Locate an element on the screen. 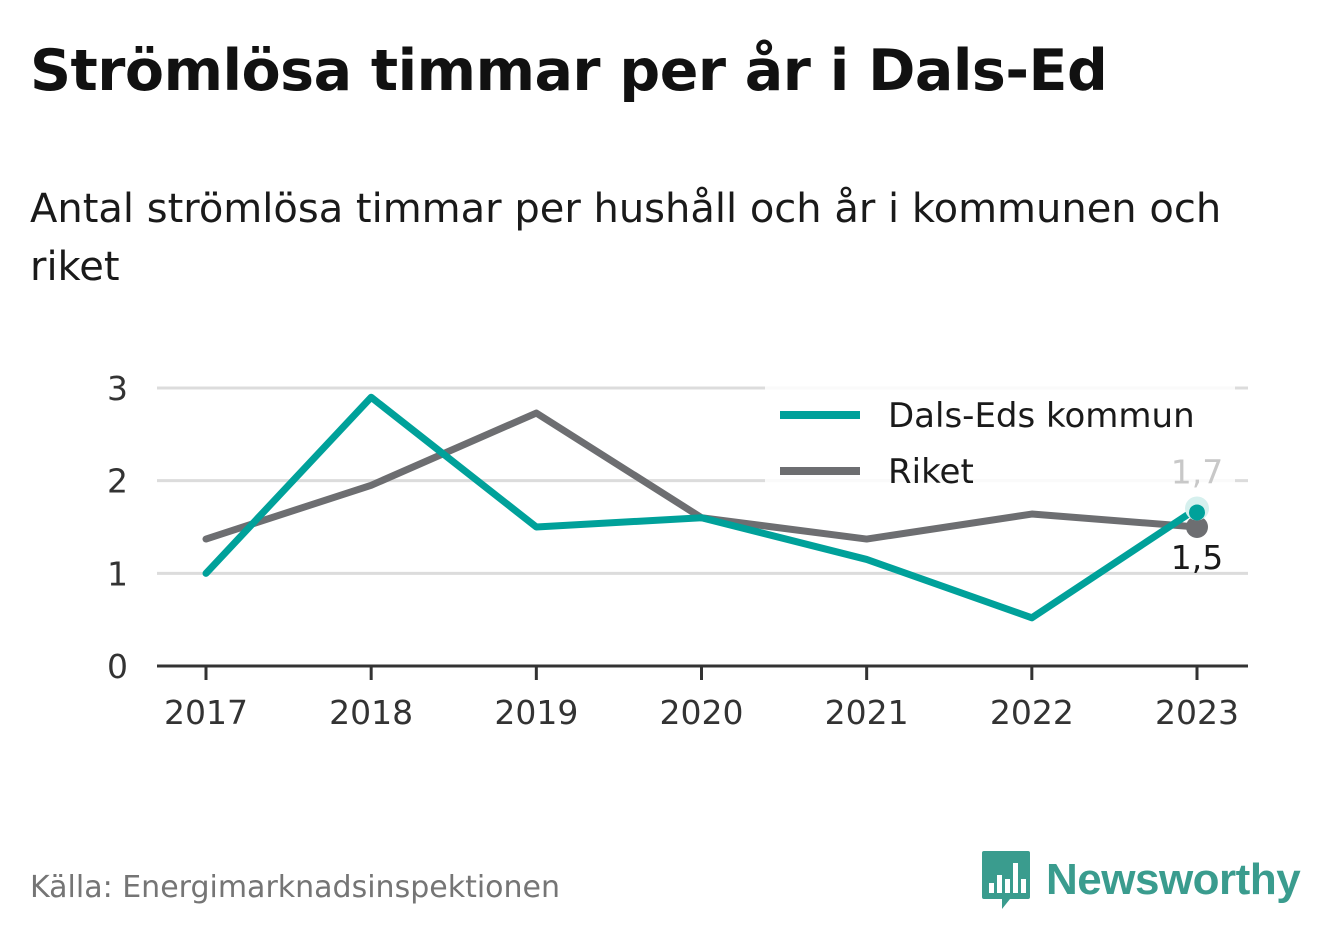  x-tick-label: 2023 is located at coordinates (1197, 712).